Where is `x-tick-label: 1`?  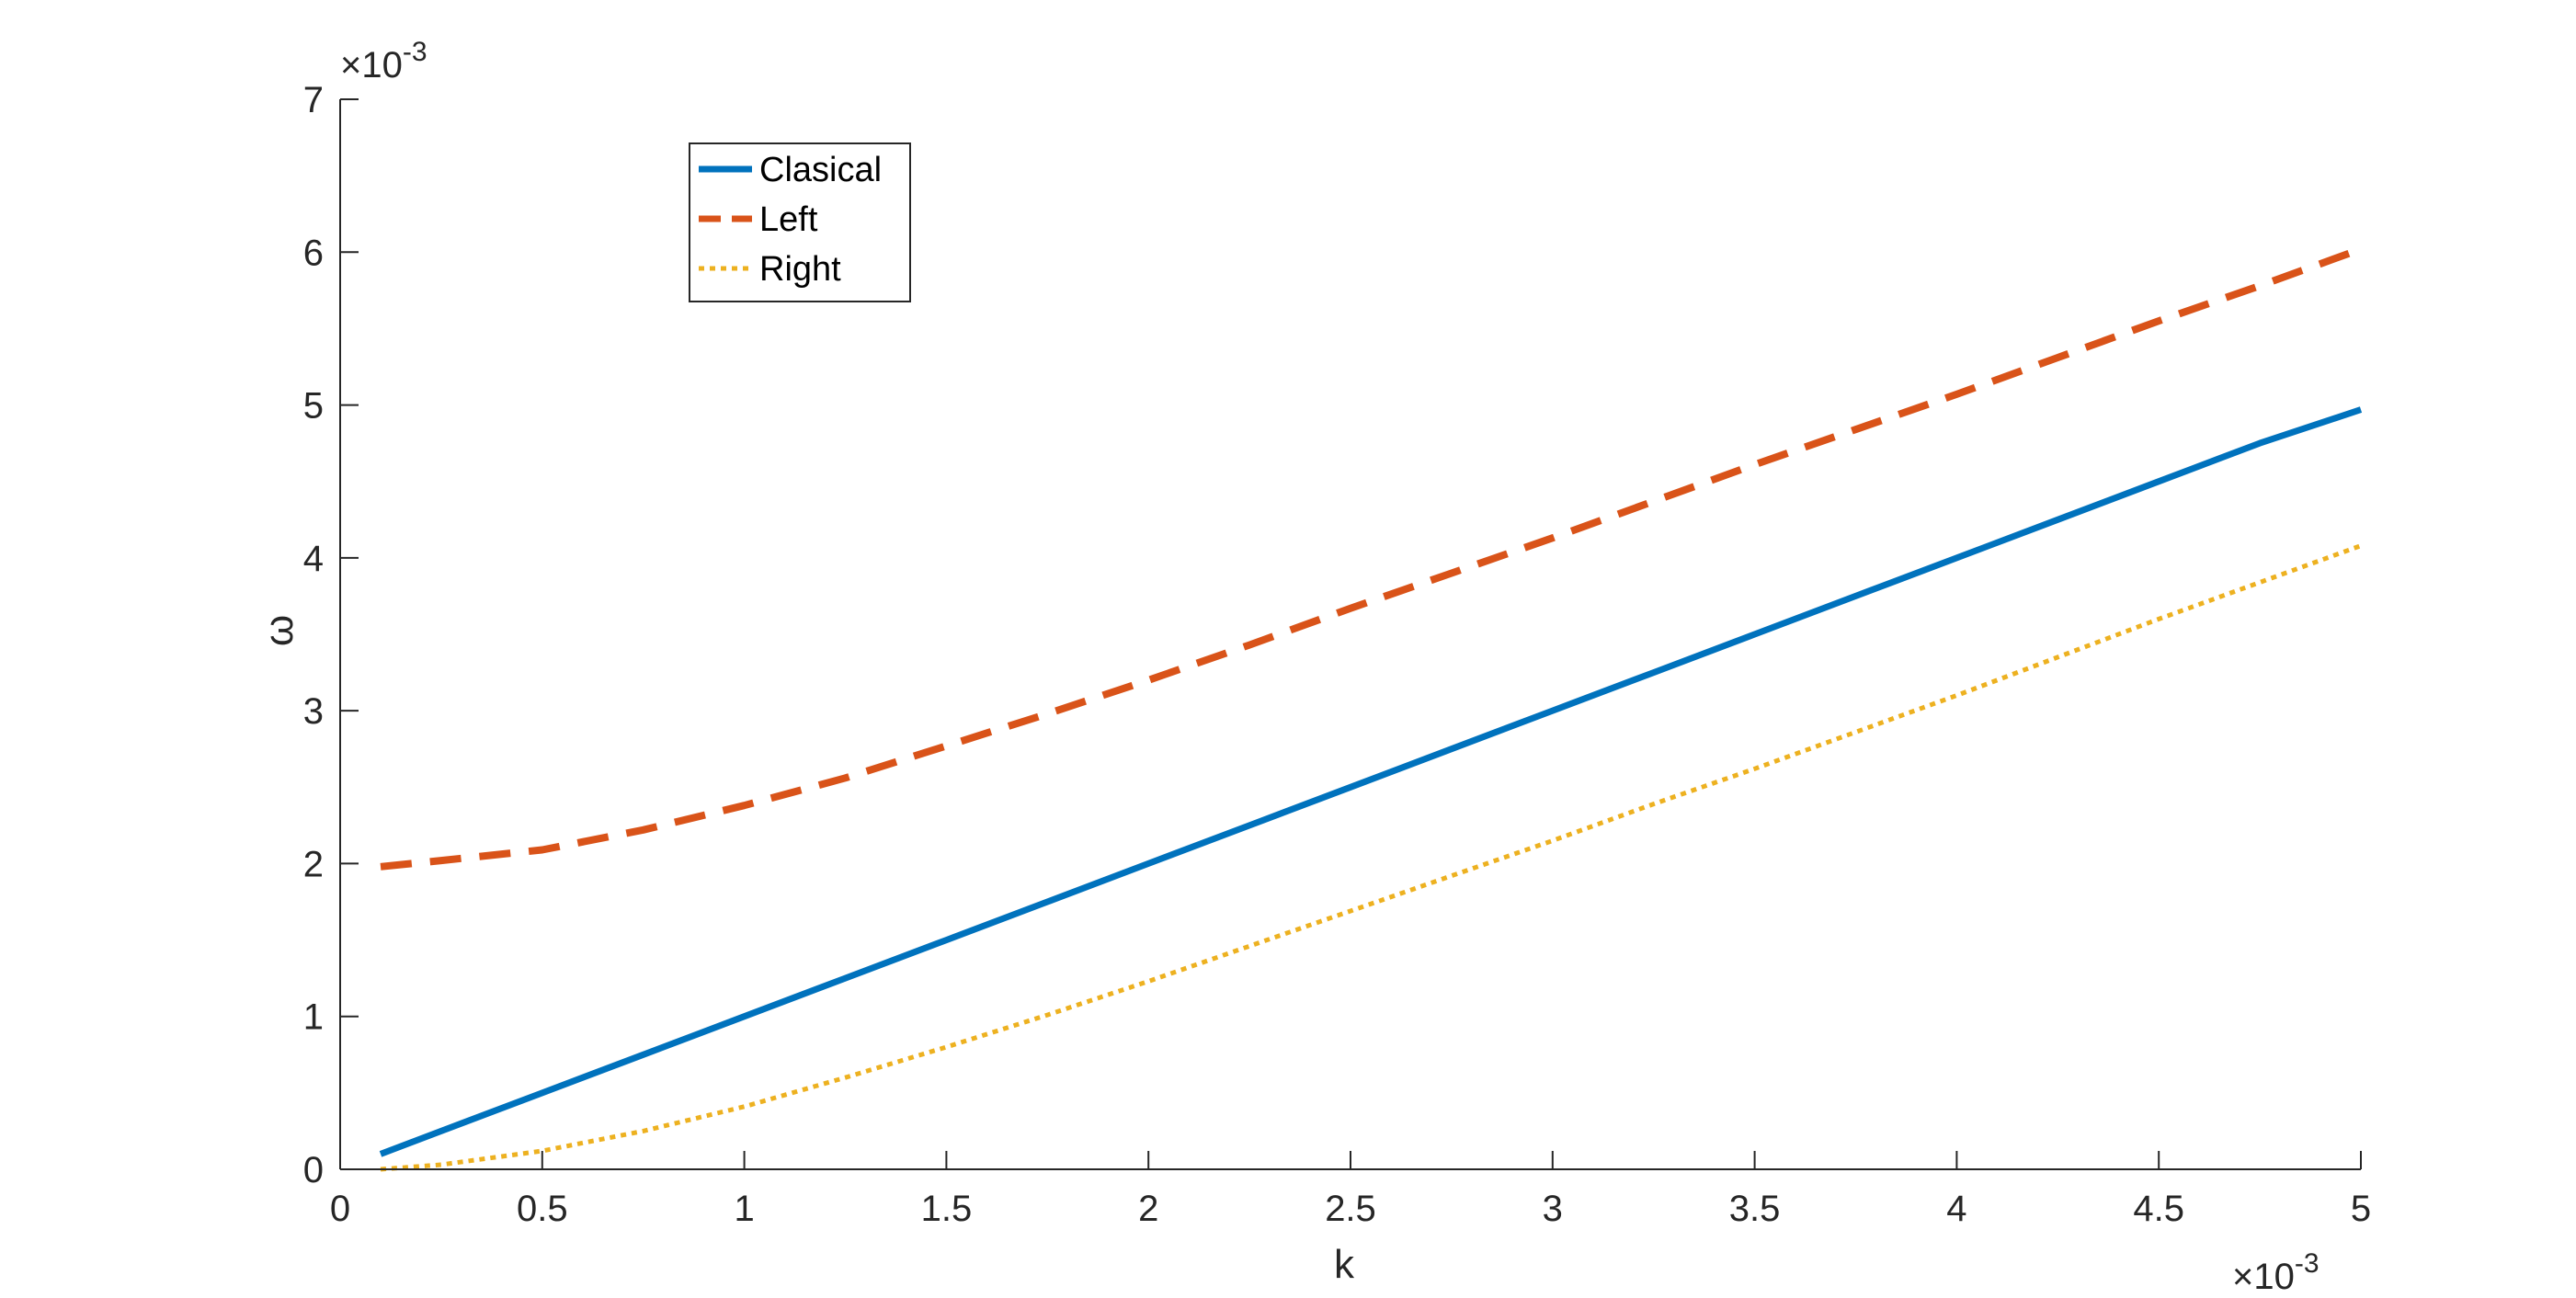 x-tick-label: 1 is located at coordinates (744, 1209).